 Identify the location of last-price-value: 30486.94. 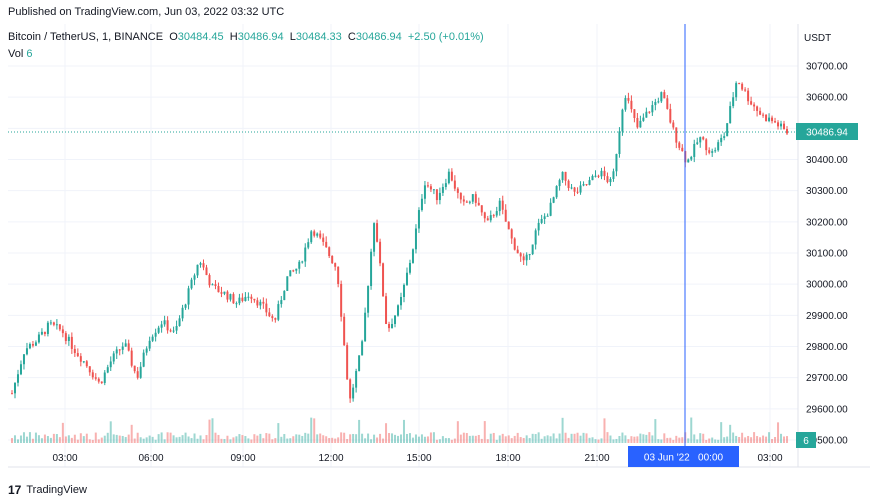
(827, 133).